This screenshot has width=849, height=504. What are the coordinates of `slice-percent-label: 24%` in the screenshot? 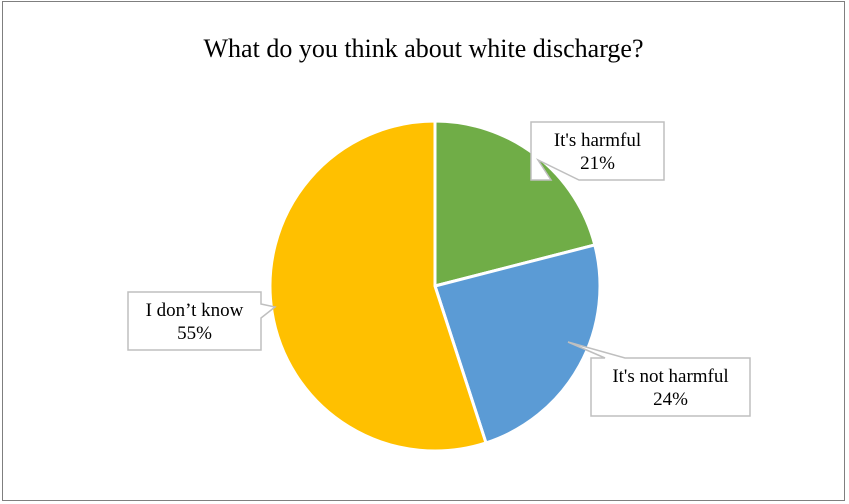 It's located at (670, 399).